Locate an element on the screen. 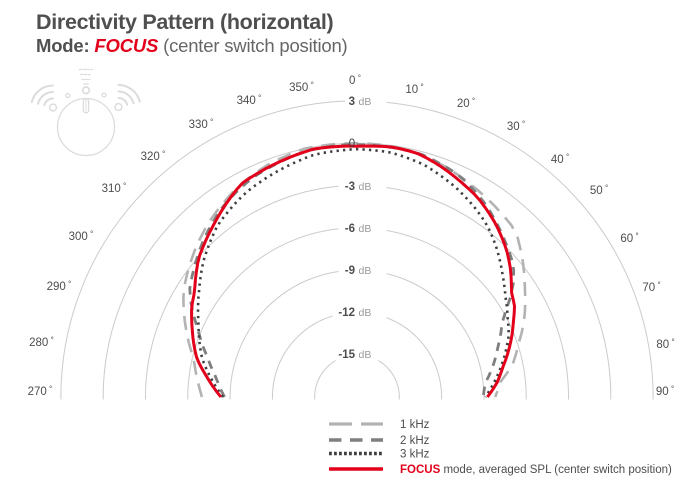 The image size is (700, 493). svg-text: 30 ° is located at coordinates (516, 127).